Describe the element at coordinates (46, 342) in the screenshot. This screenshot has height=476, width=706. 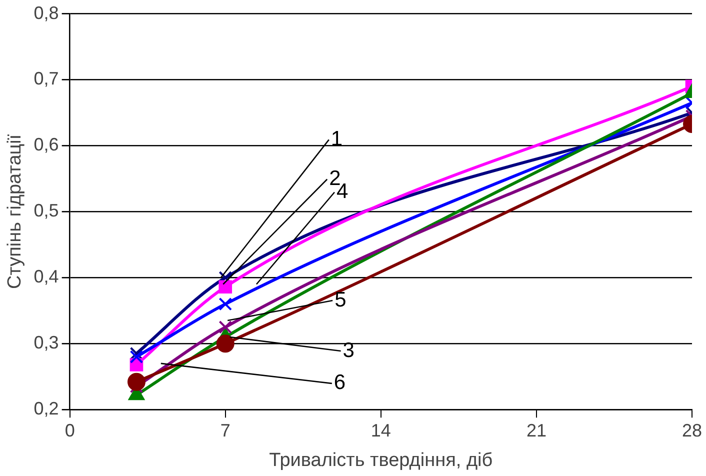
I see `y-tick-label: 0,3` at that location.